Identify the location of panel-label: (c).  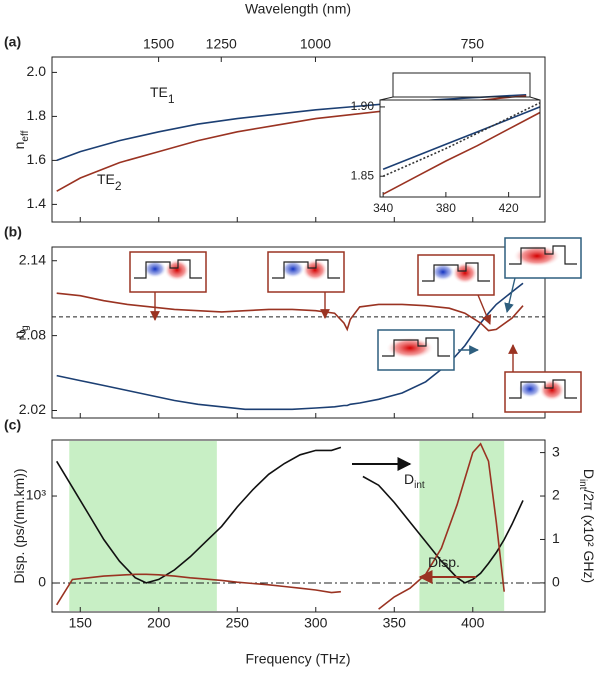
(12, 425).